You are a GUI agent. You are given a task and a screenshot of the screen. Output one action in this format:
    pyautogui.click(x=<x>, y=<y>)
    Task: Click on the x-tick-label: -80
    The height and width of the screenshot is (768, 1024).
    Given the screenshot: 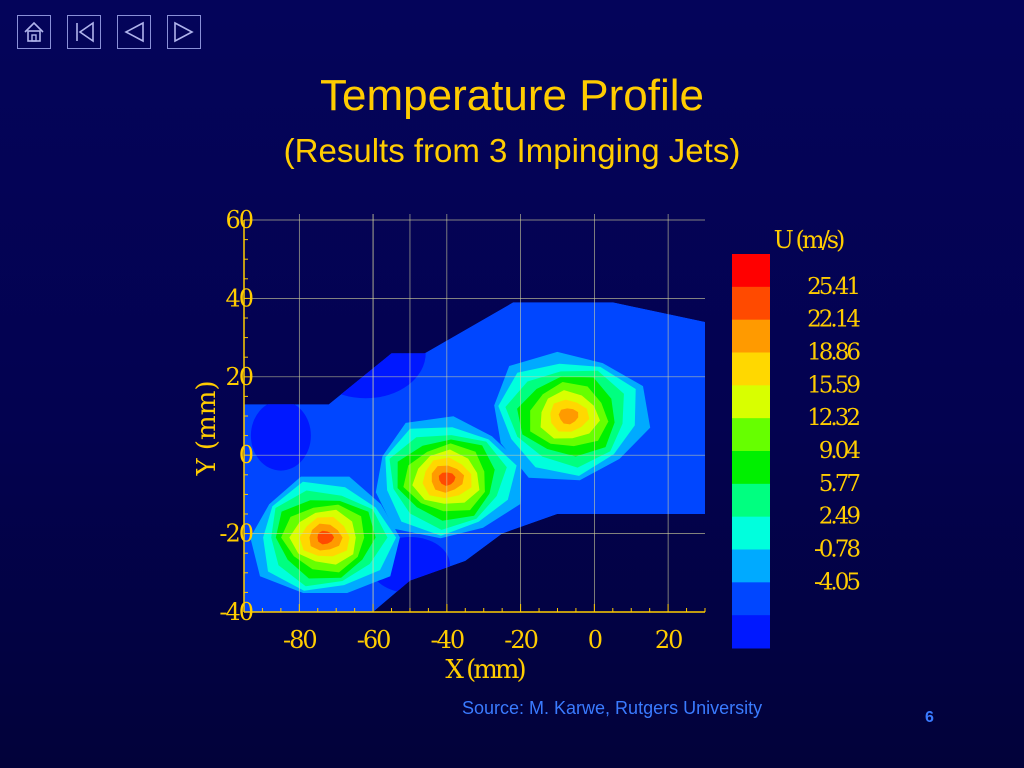 What is the action you would take?
    pyautogui.click(x=299, y=640)
    